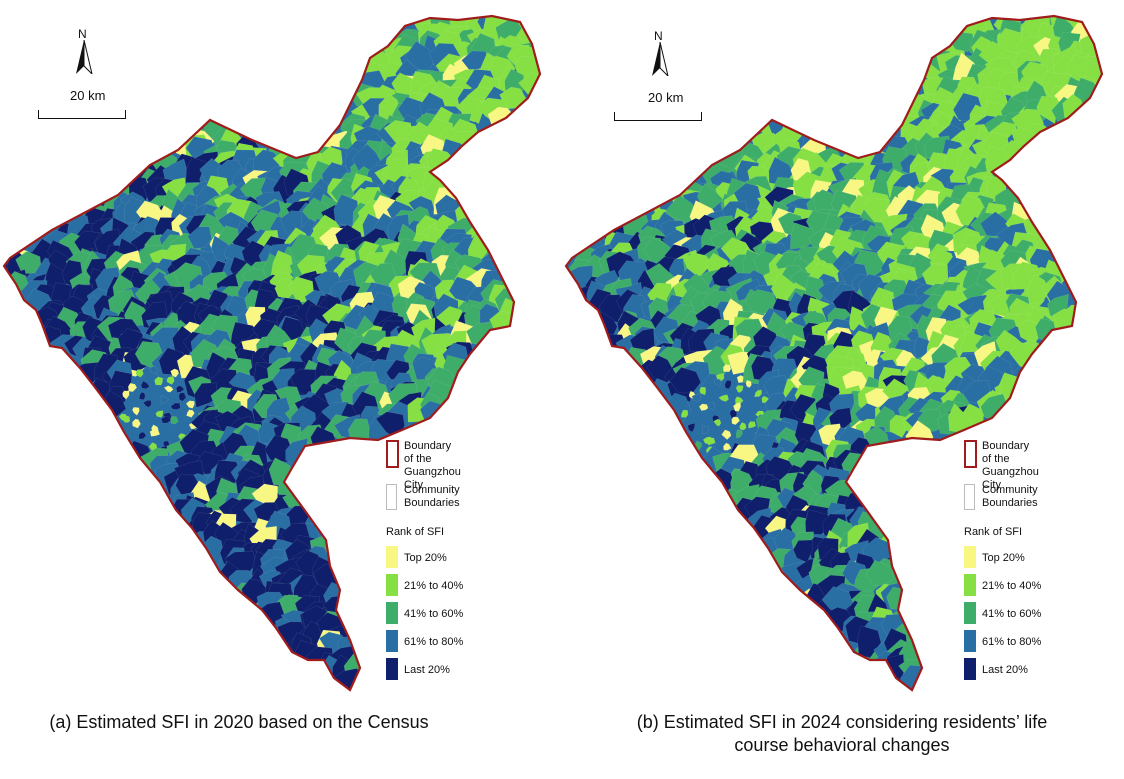 This screenshot has height=779, width=1124. What do you see at coordinates (392, 454) in the screenshot?
I see `boundary-swatch` at bounding box center [392, 454].